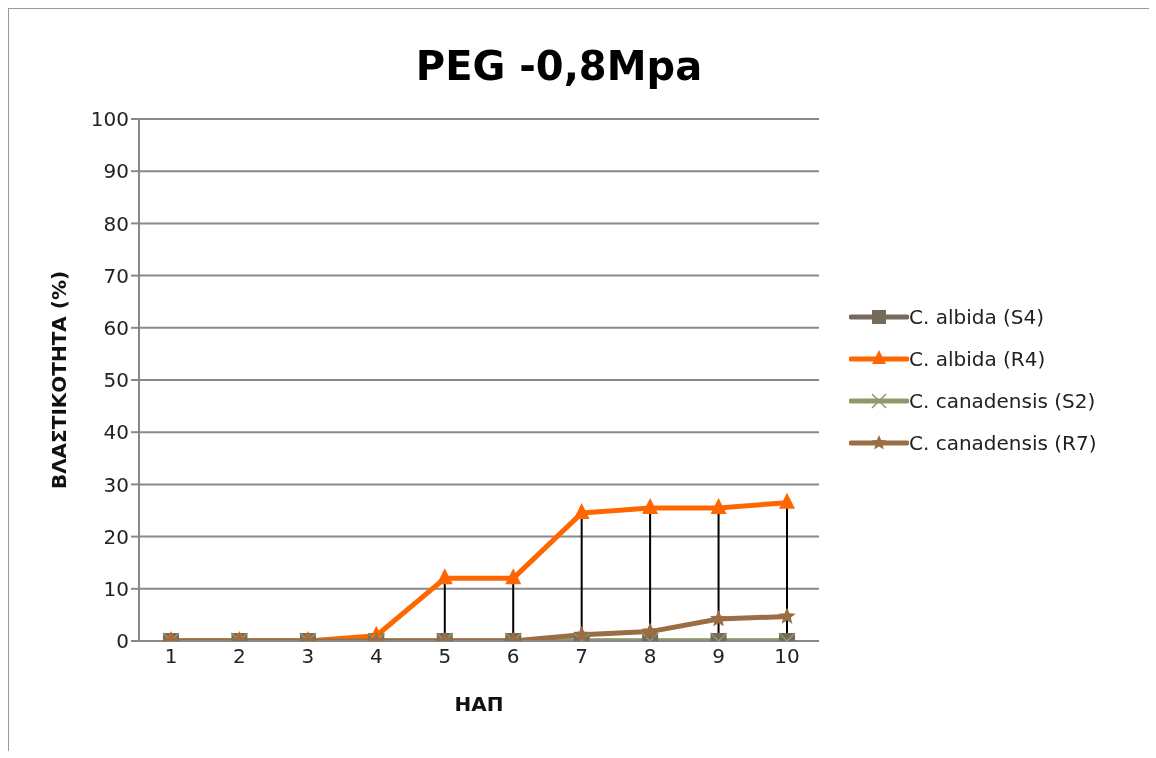 The width and height of the screenshot is (1156, 758). Describe the element at coordinates (116, 223) in the screenshot. I see `y-tick-label: 80` at that location.